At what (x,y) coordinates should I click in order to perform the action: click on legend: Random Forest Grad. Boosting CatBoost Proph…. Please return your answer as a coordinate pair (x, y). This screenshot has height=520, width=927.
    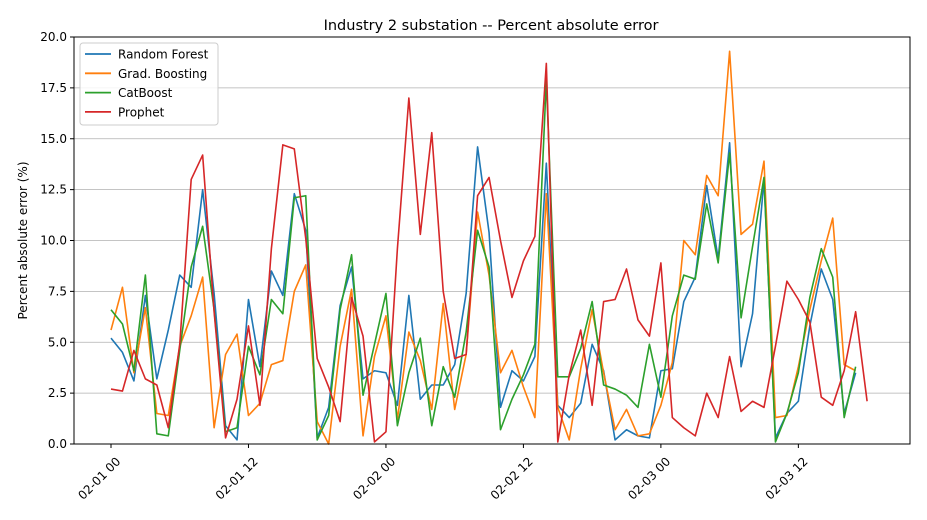
    Looking at the image, I should click on (149, 84).